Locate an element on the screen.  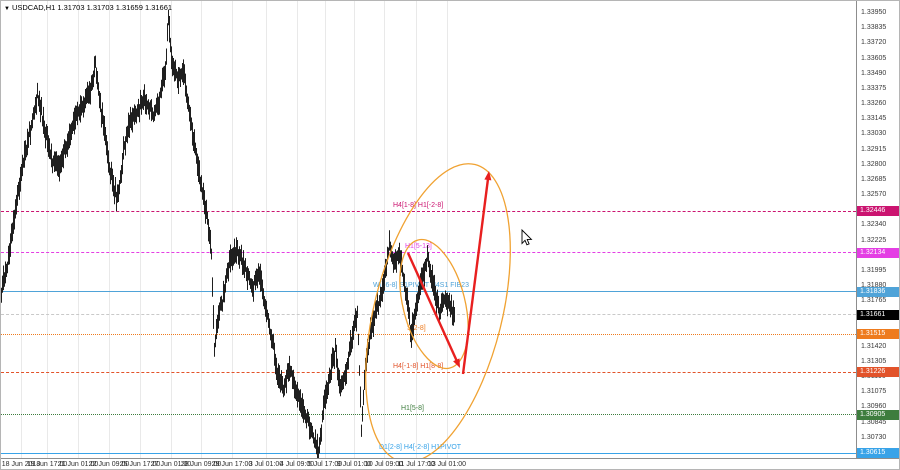
price-tick-label: 1.31075 is located at coordinates (874, 392).